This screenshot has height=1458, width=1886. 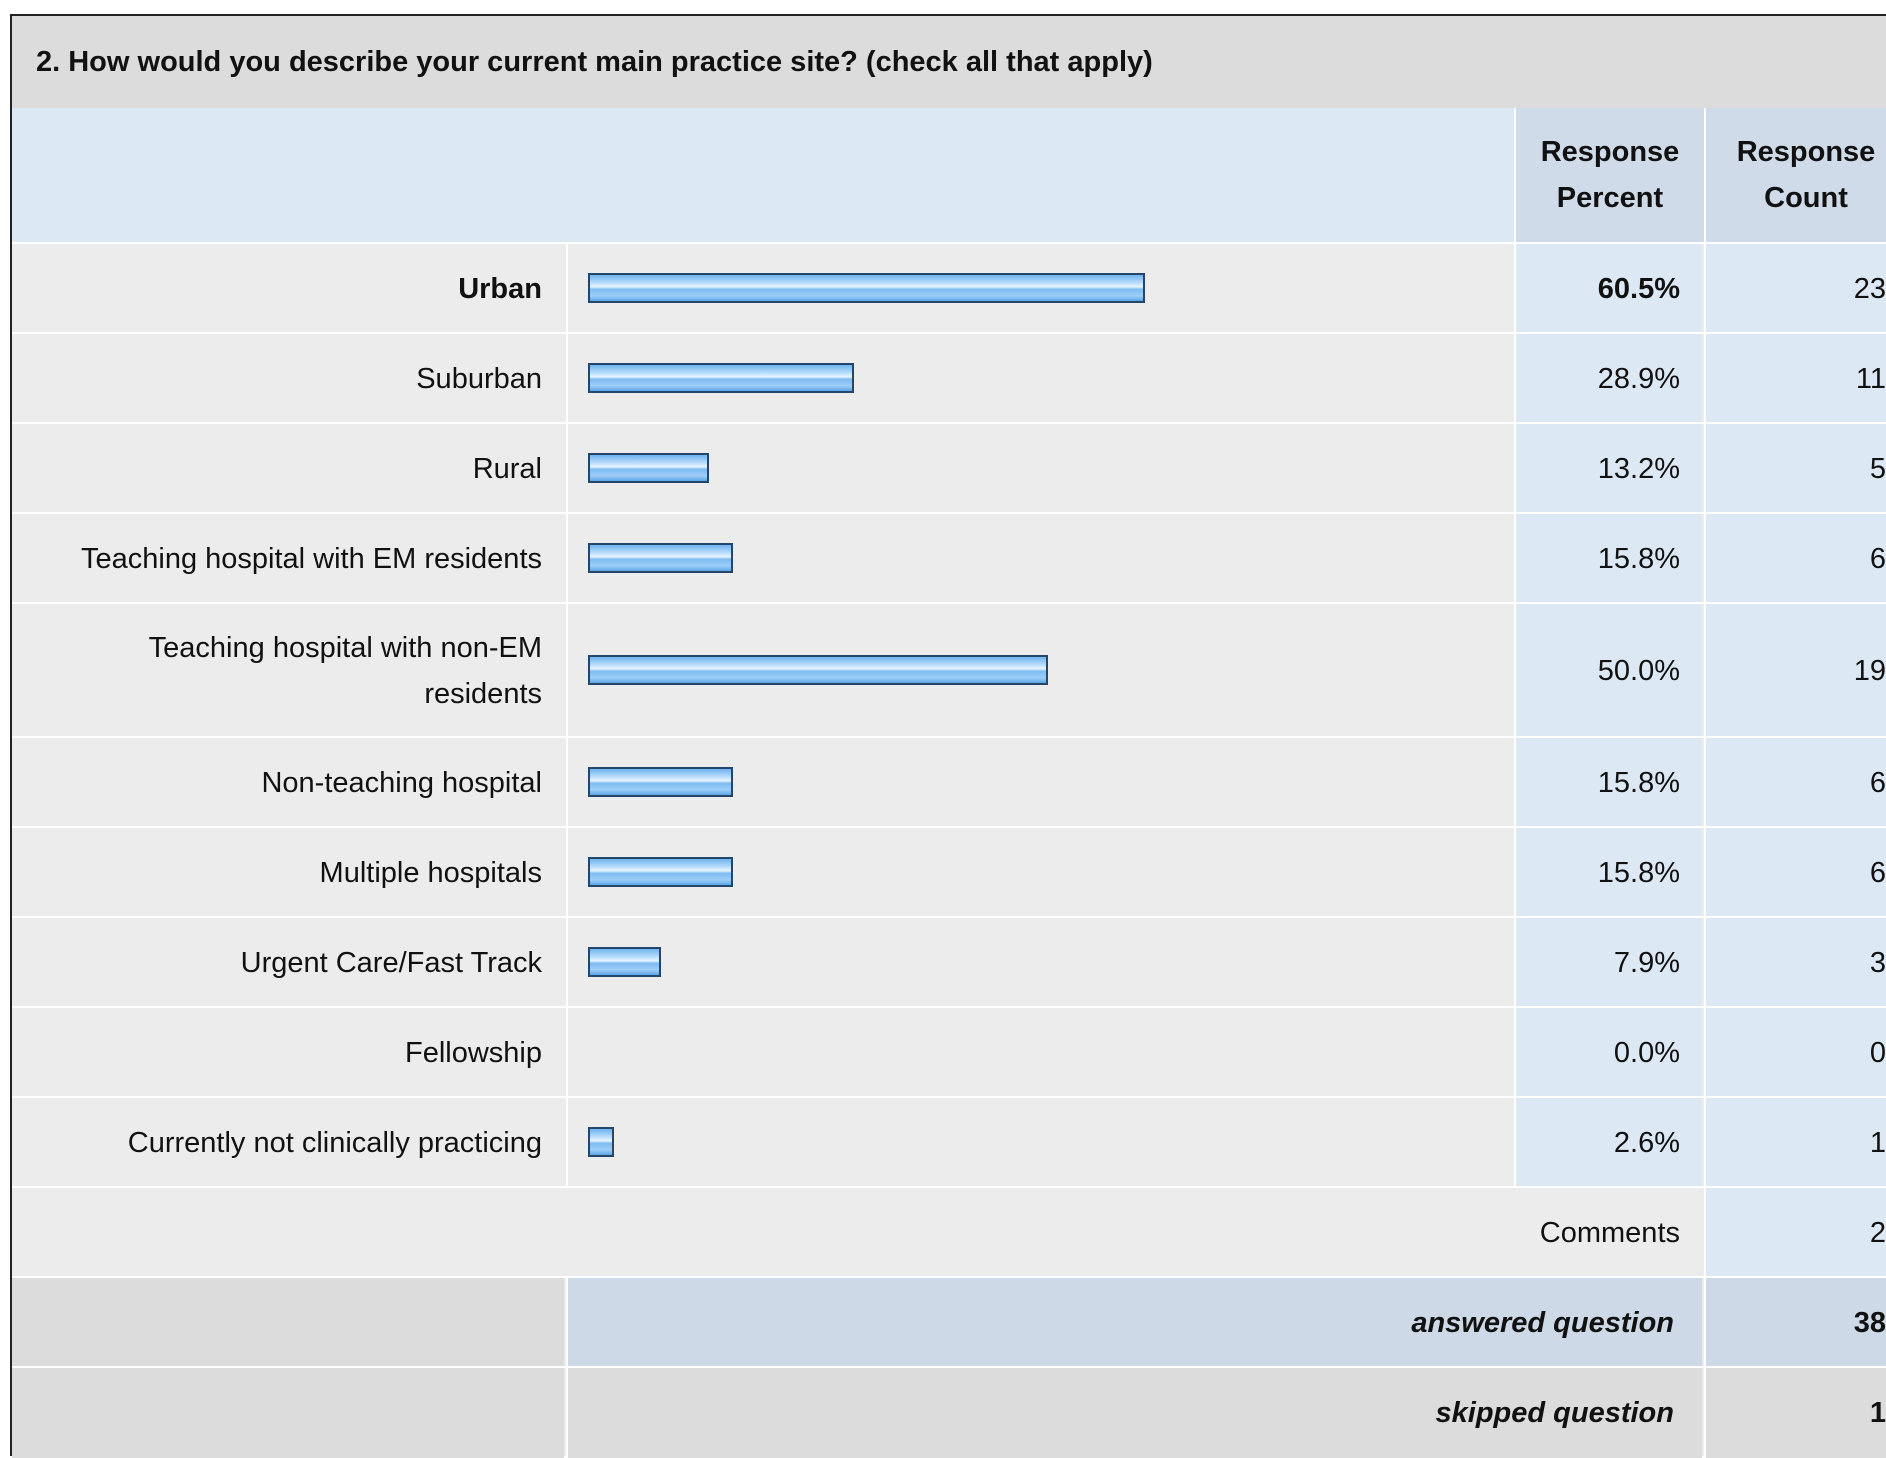 I want to click on skipped-row: skipped question 1, so click(x=949, y=1412).